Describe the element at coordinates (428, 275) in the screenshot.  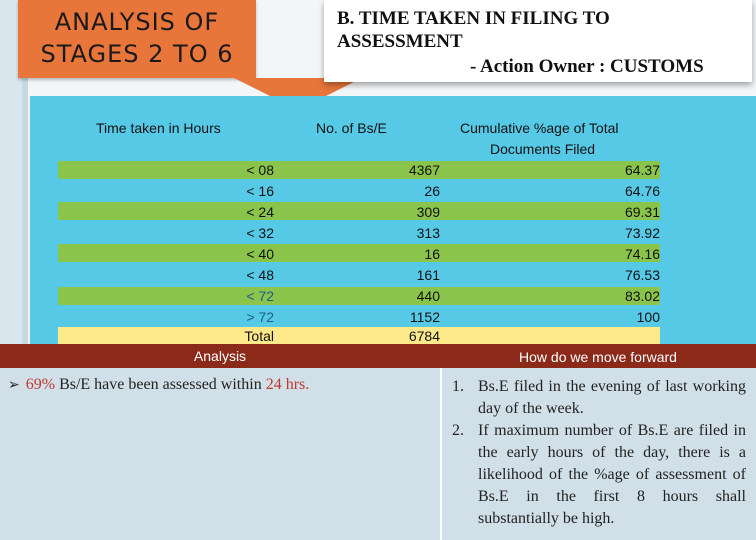
I see `table-cell-count: 161` at that location.